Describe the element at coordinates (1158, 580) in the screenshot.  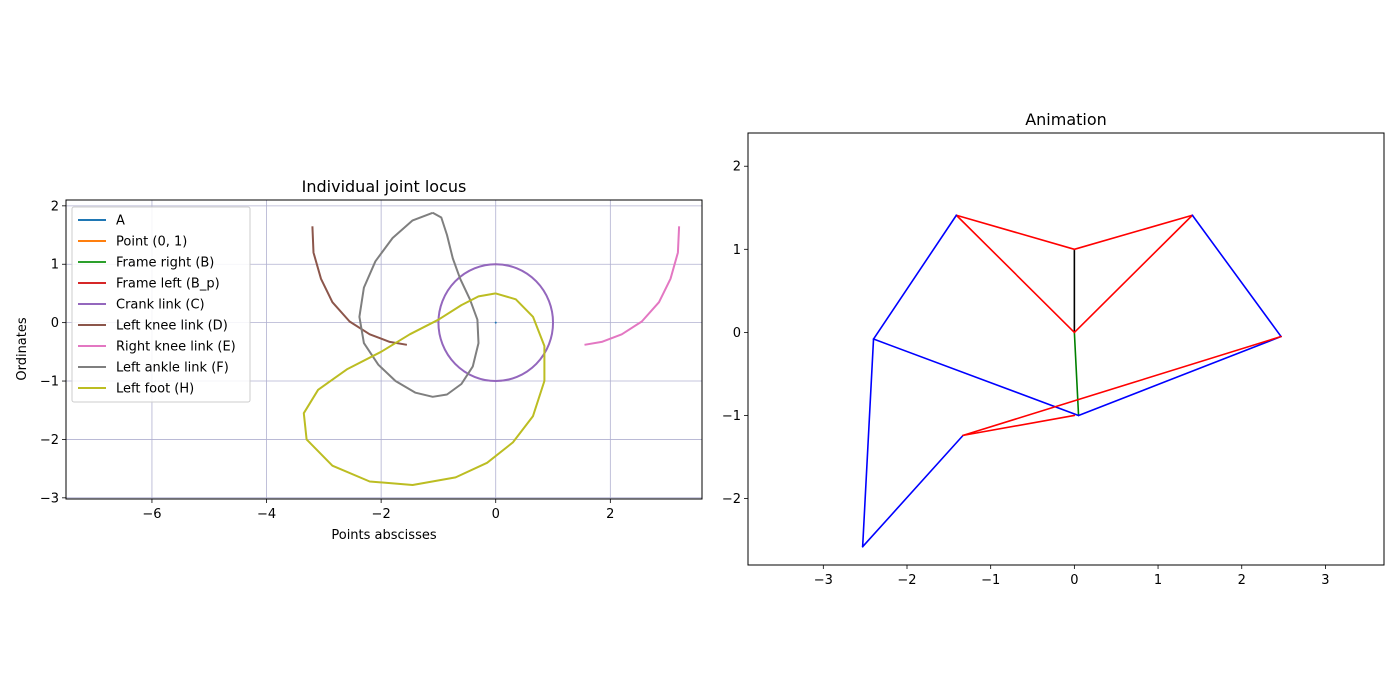
I see `x-tick-label: 1` at that location.